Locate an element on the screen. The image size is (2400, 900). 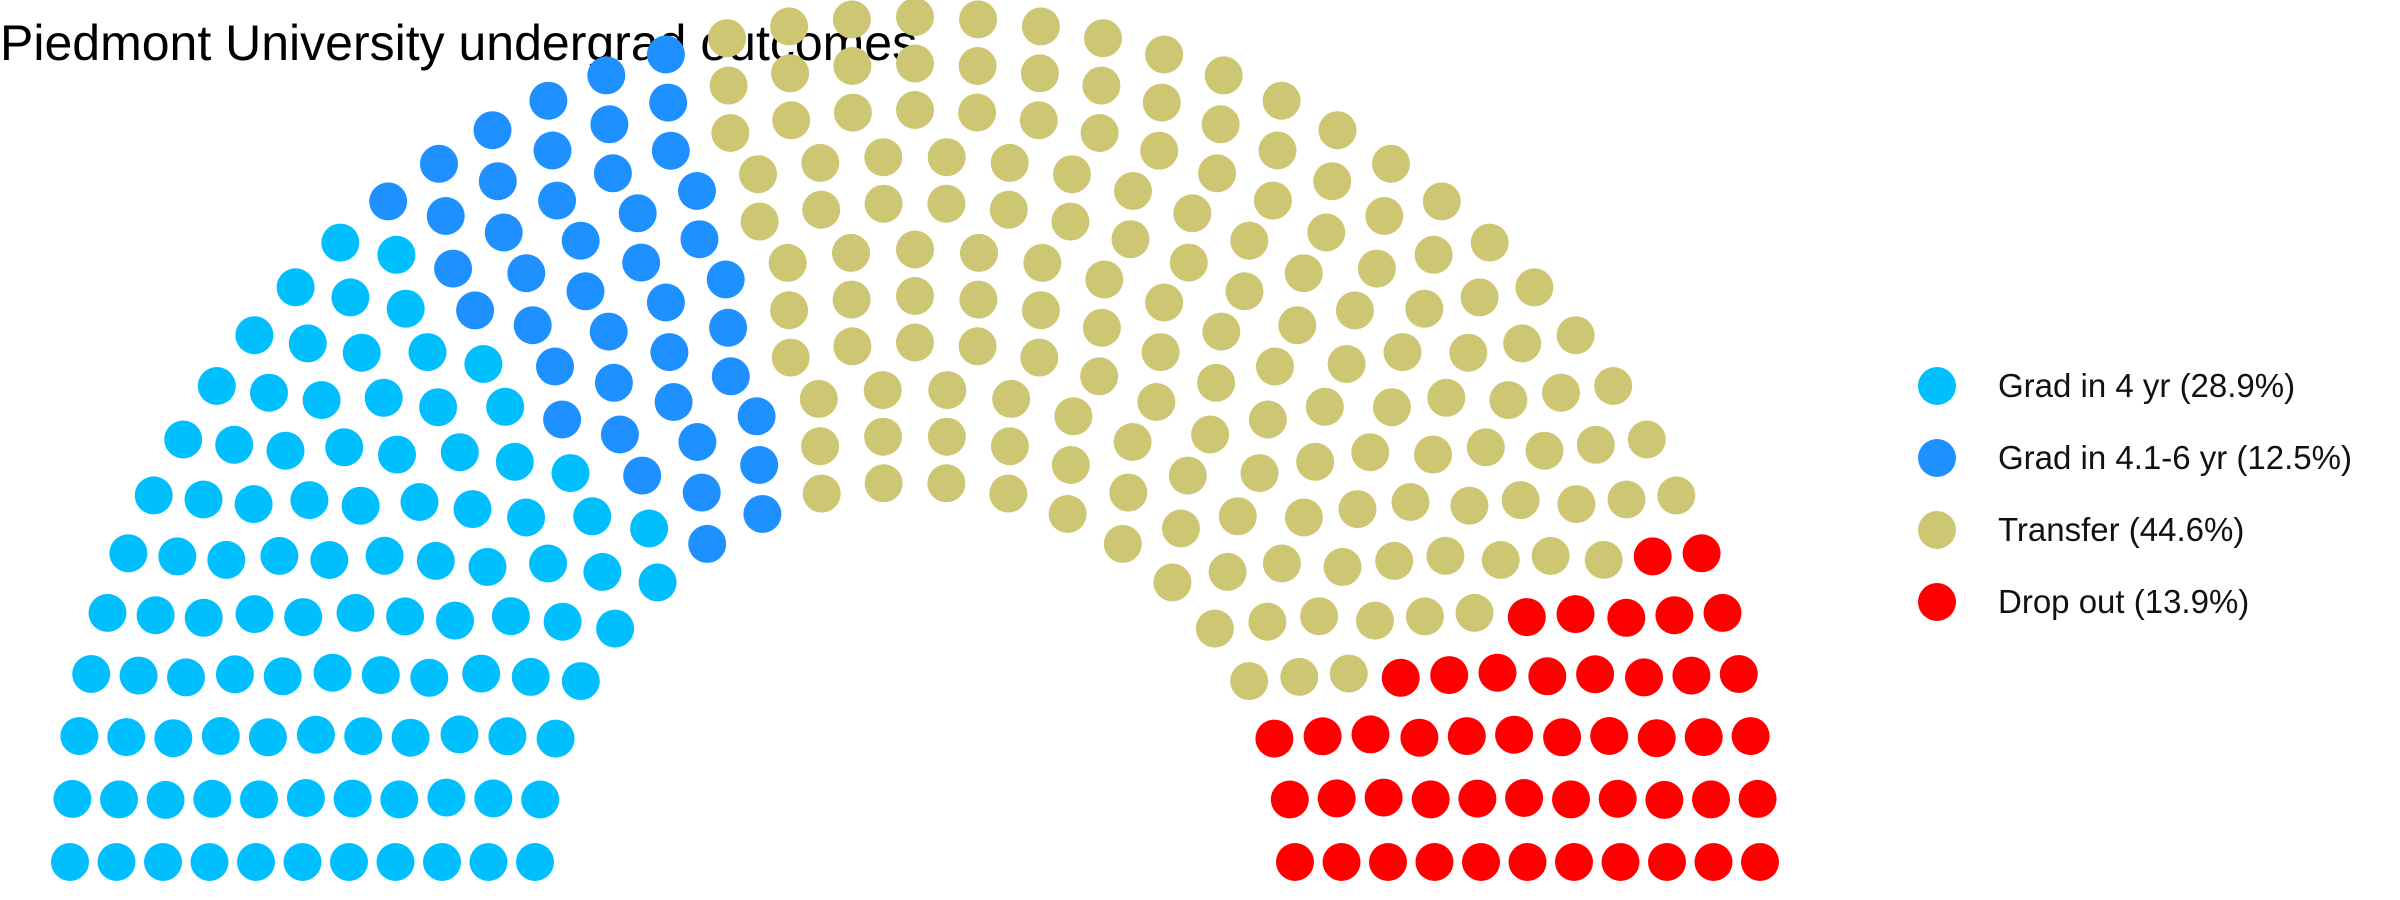
legend-label-grad-4yr: Grad in 4 yr (28.9%) is located at coordinates (2147, 385).